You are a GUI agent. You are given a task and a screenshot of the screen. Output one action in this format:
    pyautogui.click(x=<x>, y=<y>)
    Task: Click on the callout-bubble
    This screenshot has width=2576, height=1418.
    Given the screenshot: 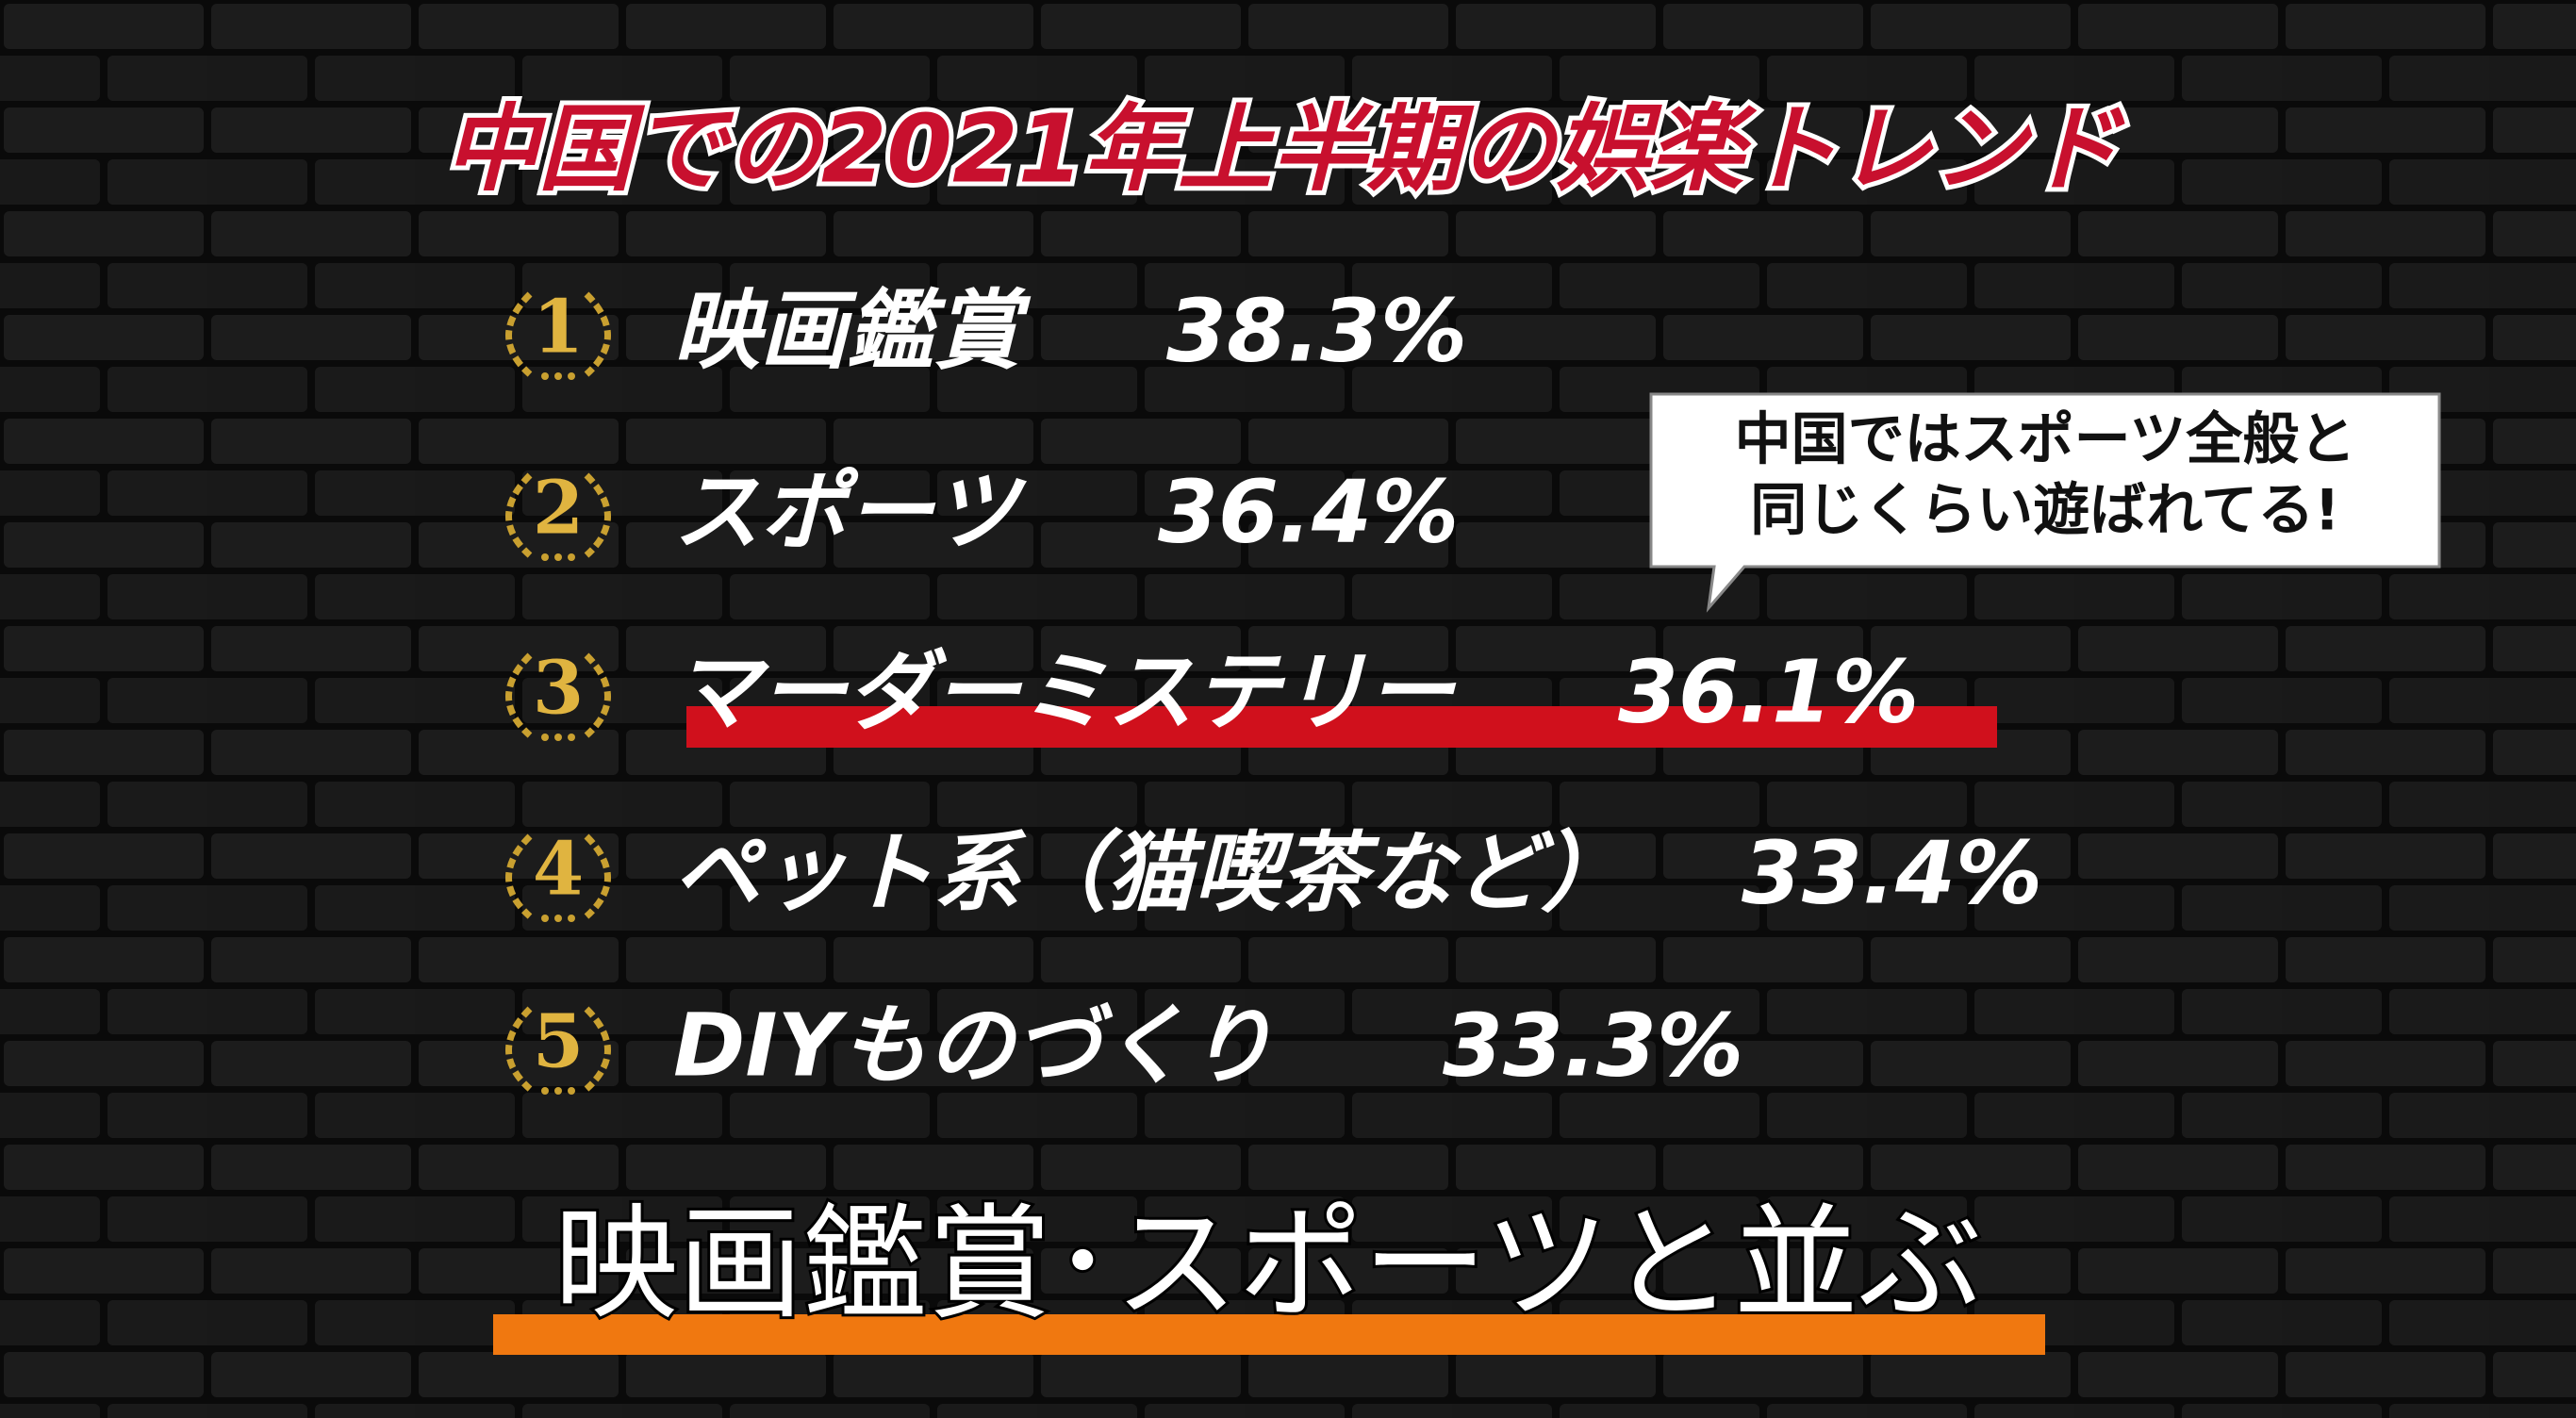 What is the action you would take?
    pyautogui.click(x=2045, y=502)
    